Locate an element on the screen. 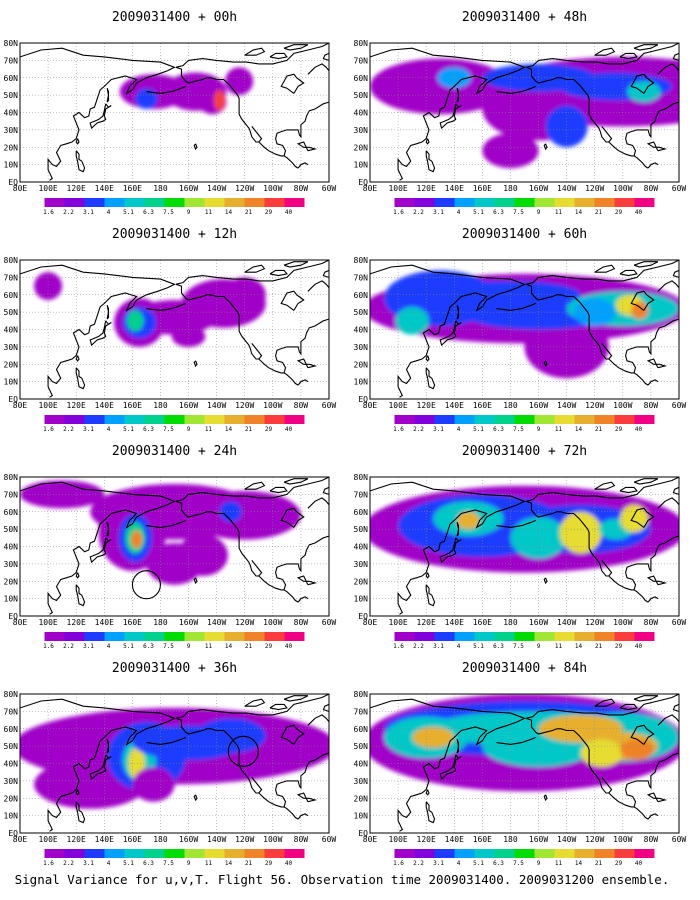  colorbar-label: 6.3 is located at coordinates (148, 212).